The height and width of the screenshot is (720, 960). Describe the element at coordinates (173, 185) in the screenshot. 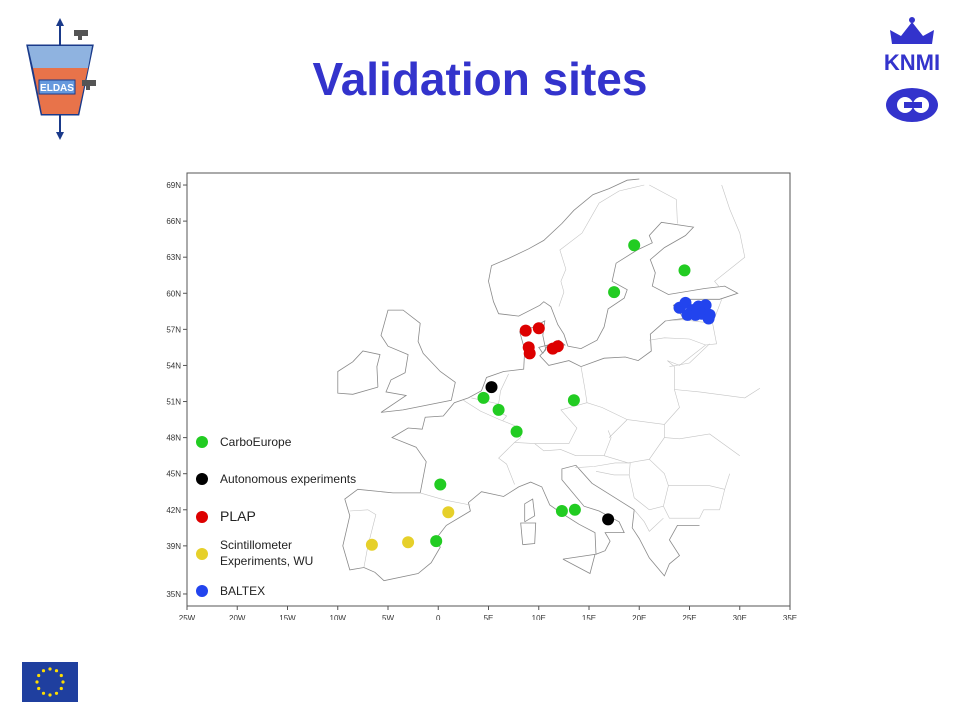

I see `y-tick-label: 69N` at that location.